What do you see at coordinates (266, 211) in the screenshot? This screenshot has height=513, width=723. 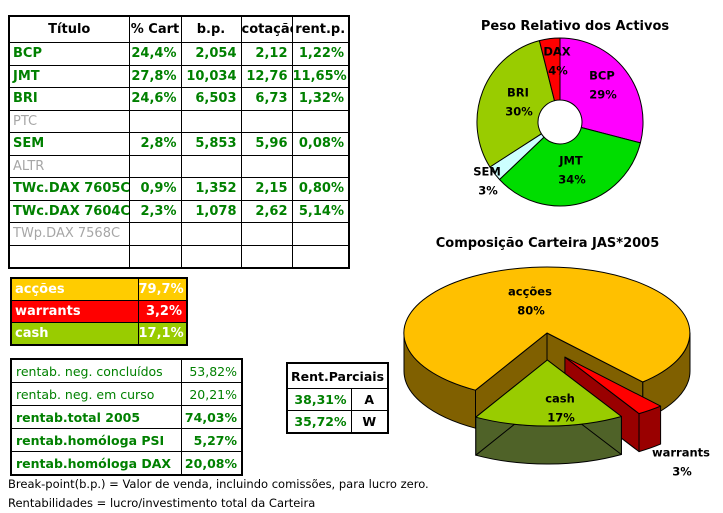 I see `value-cell: 2,62` at bounding box center [266, 211].